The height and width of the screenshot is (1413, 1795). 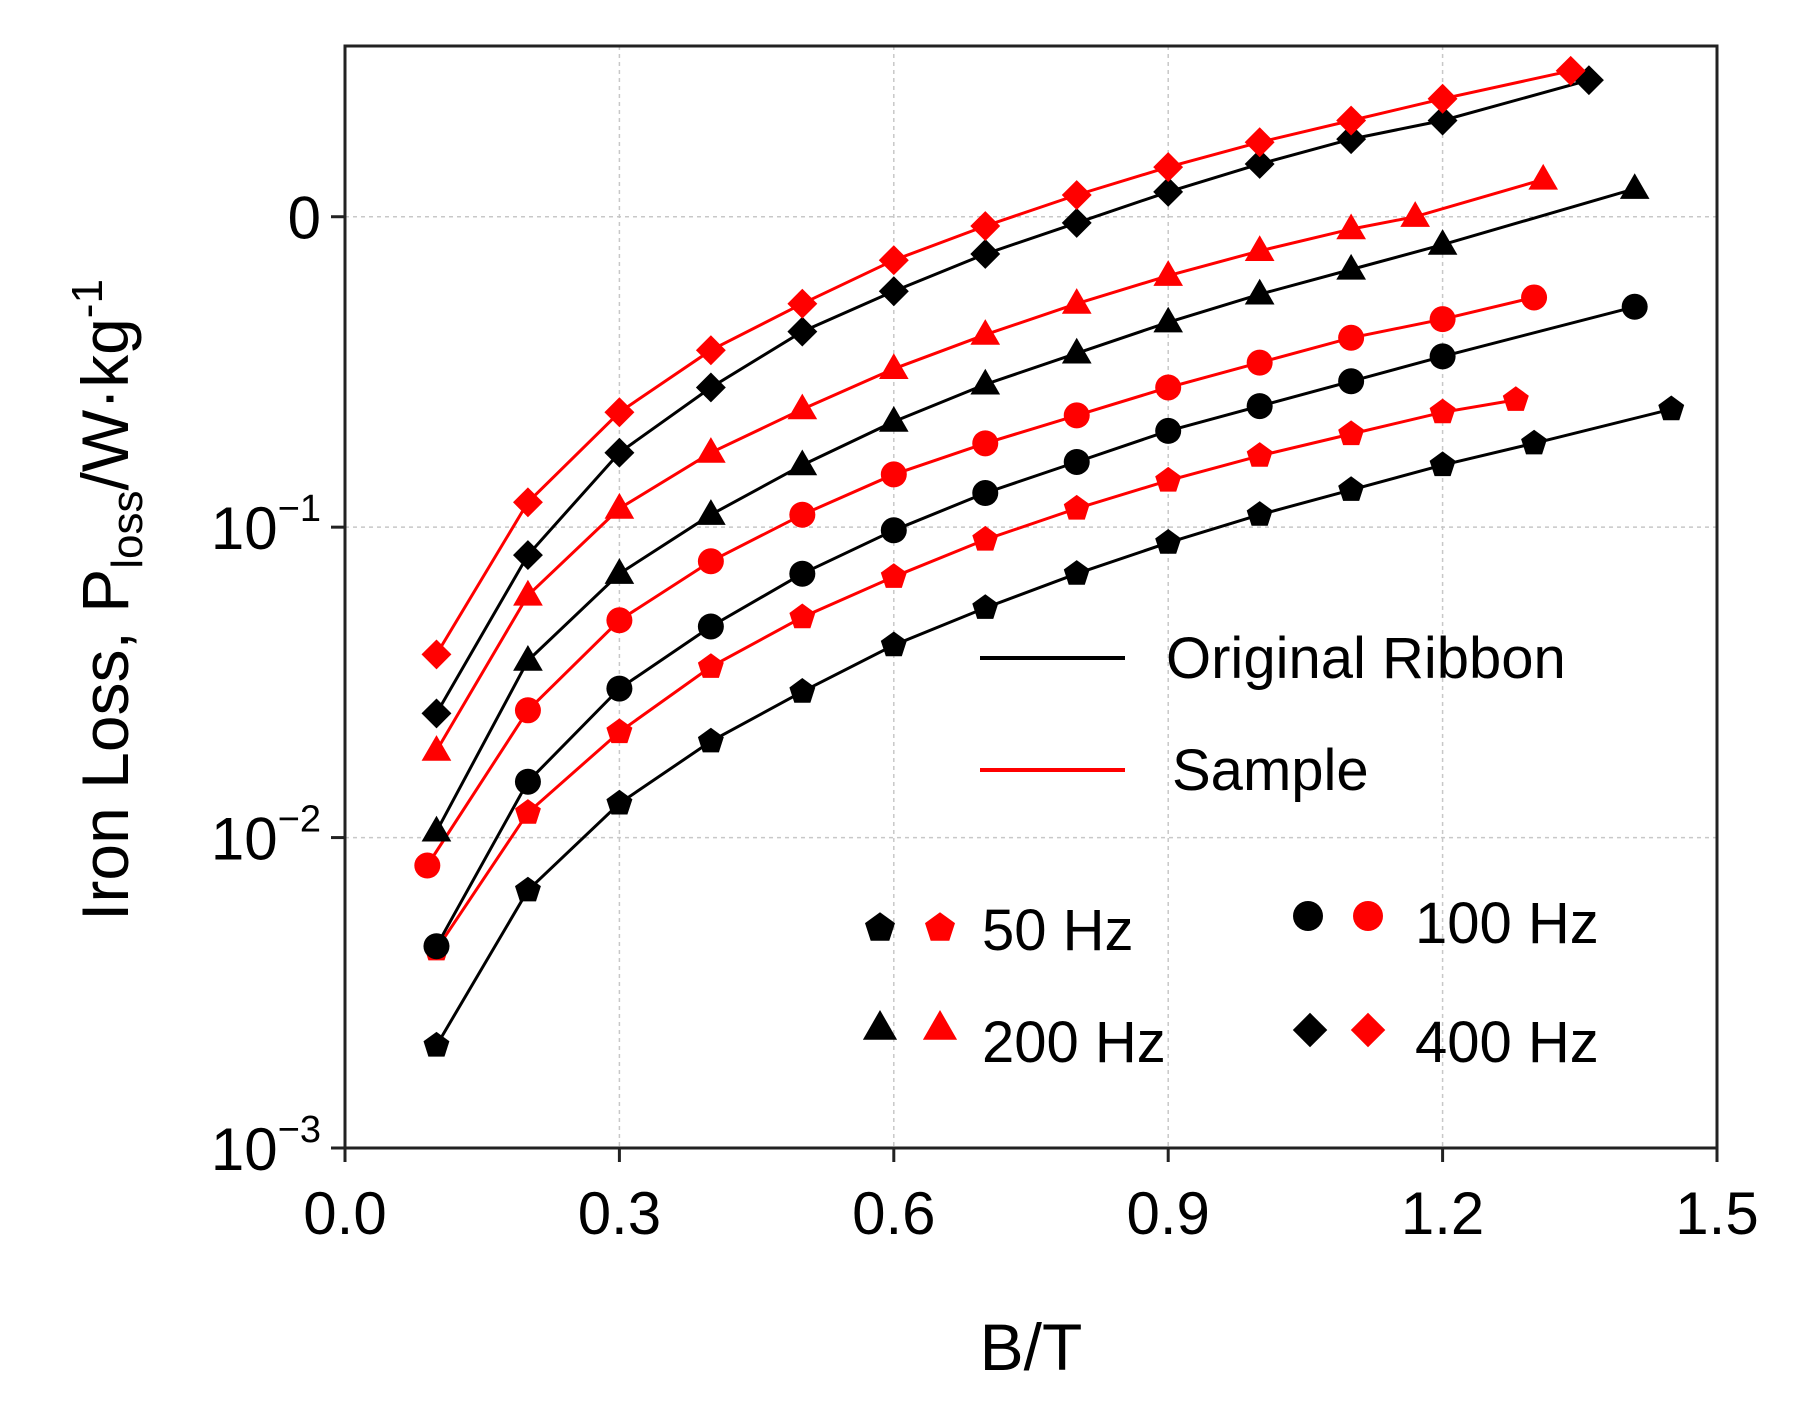 What do you see at coordinates (87, 298) in the screenshot?
I see `y-axis-label-sup: -1` at bounding box center [87, 298].